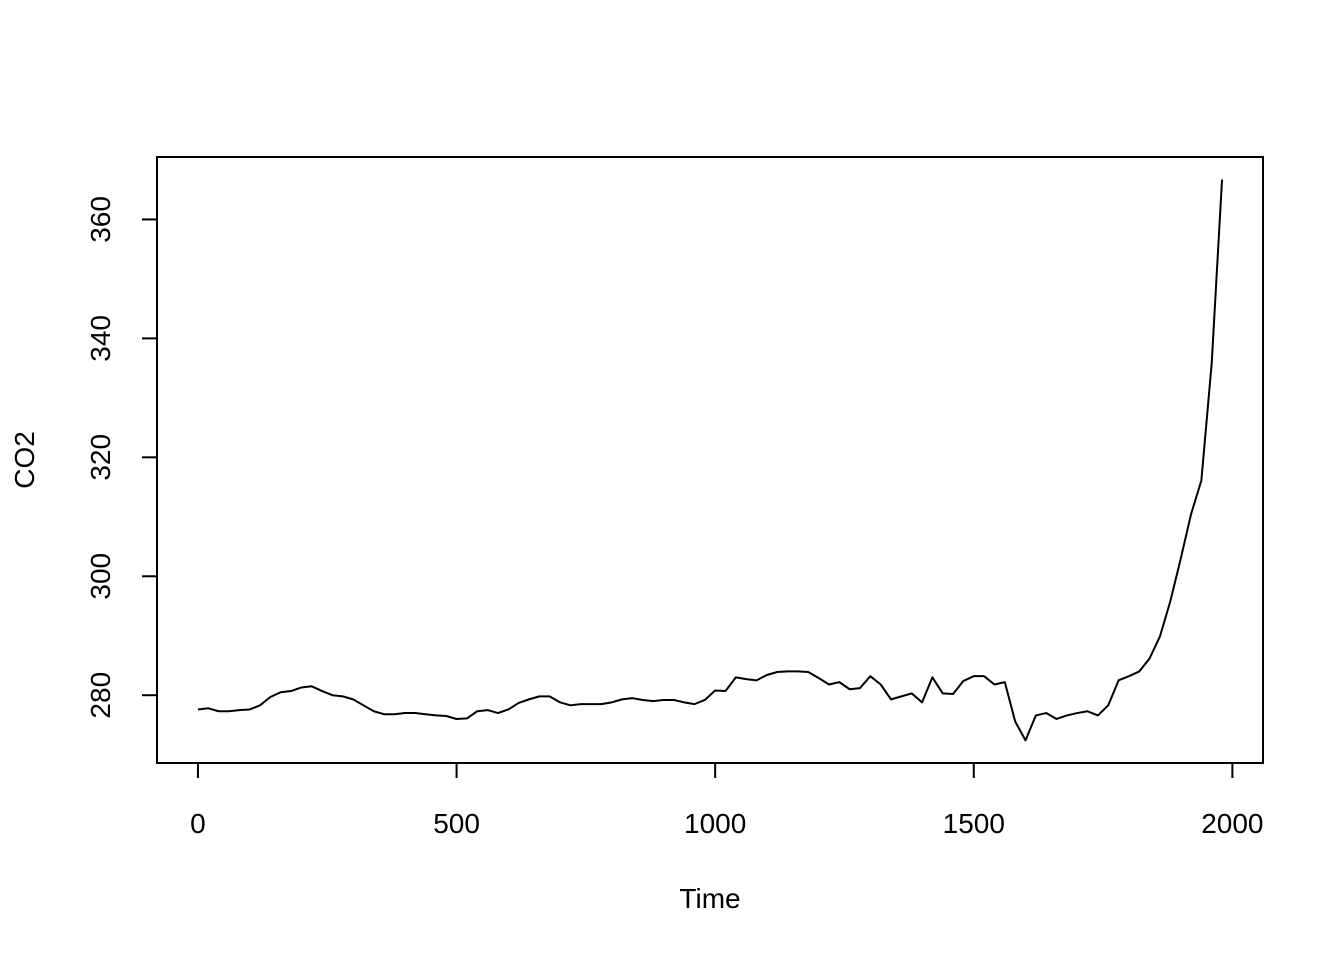 The width and height of the screenshot is (1344, 960). What do you see at coordinates (100, 695) in the screenshot?
I see `y-tick-label: 280` at bounding box center [100, 695].